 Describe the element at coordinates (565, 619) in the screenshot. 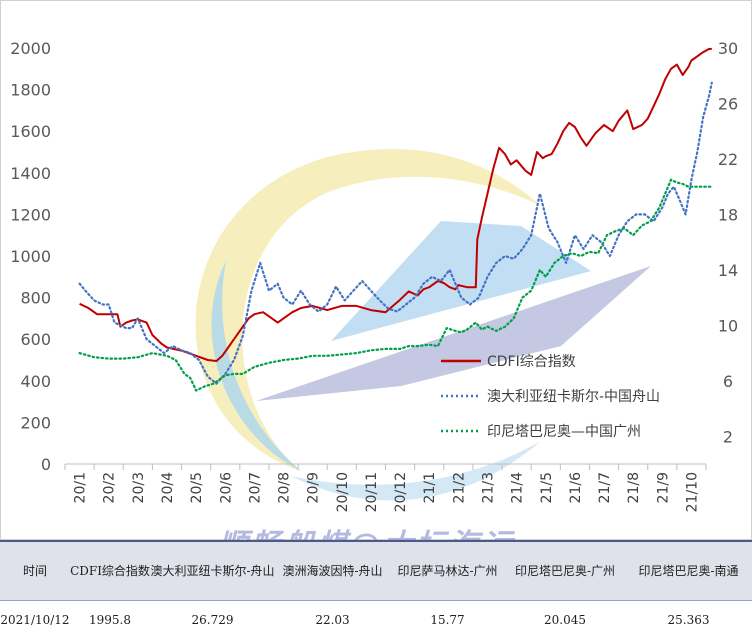

I see `cell-tabaneo-guangzhou: 20.045` at that location.